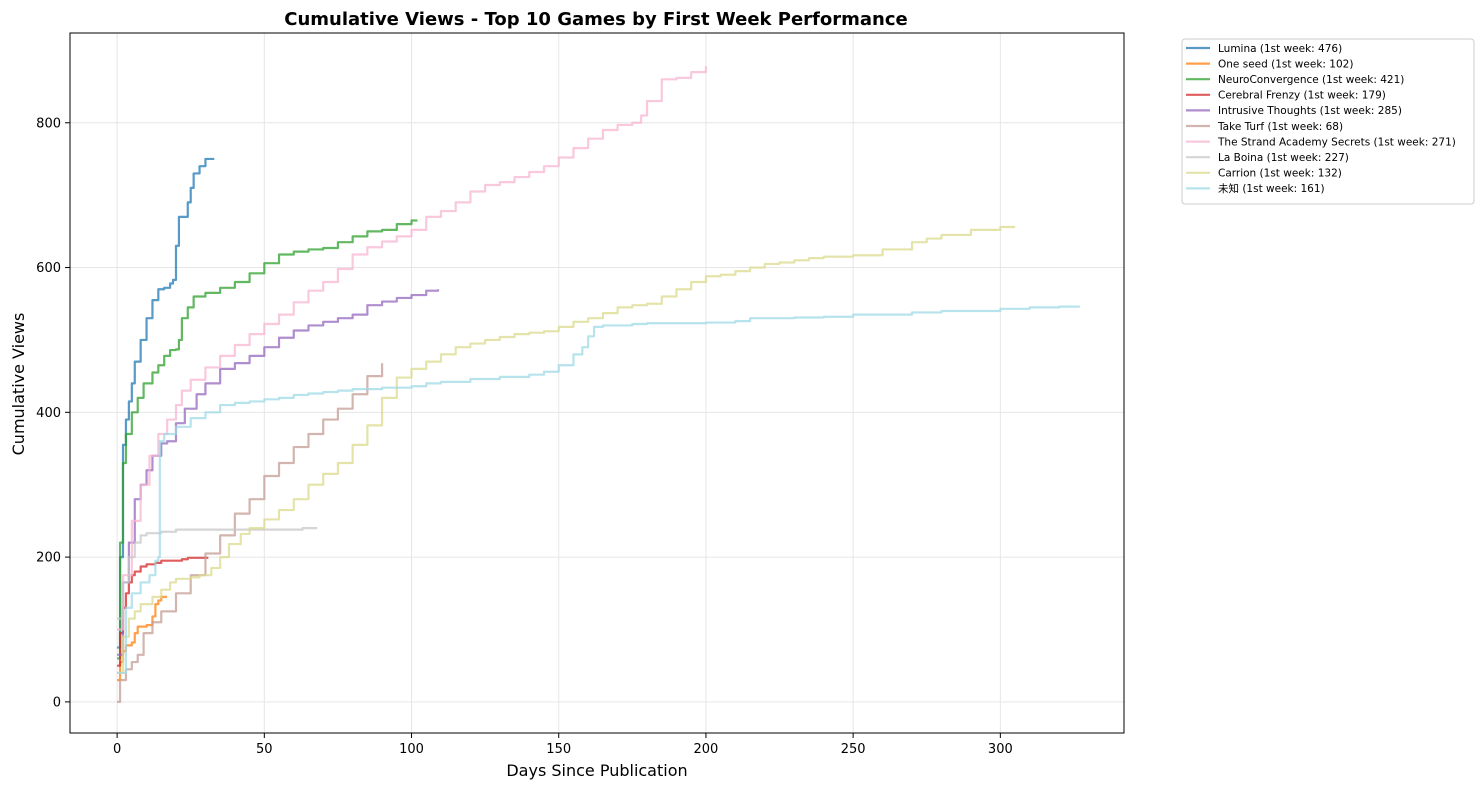  What do you see at coordinates (48, 413) in the screenshot?
I see `y-tick-label: 400` at bounding box center [48, 413].